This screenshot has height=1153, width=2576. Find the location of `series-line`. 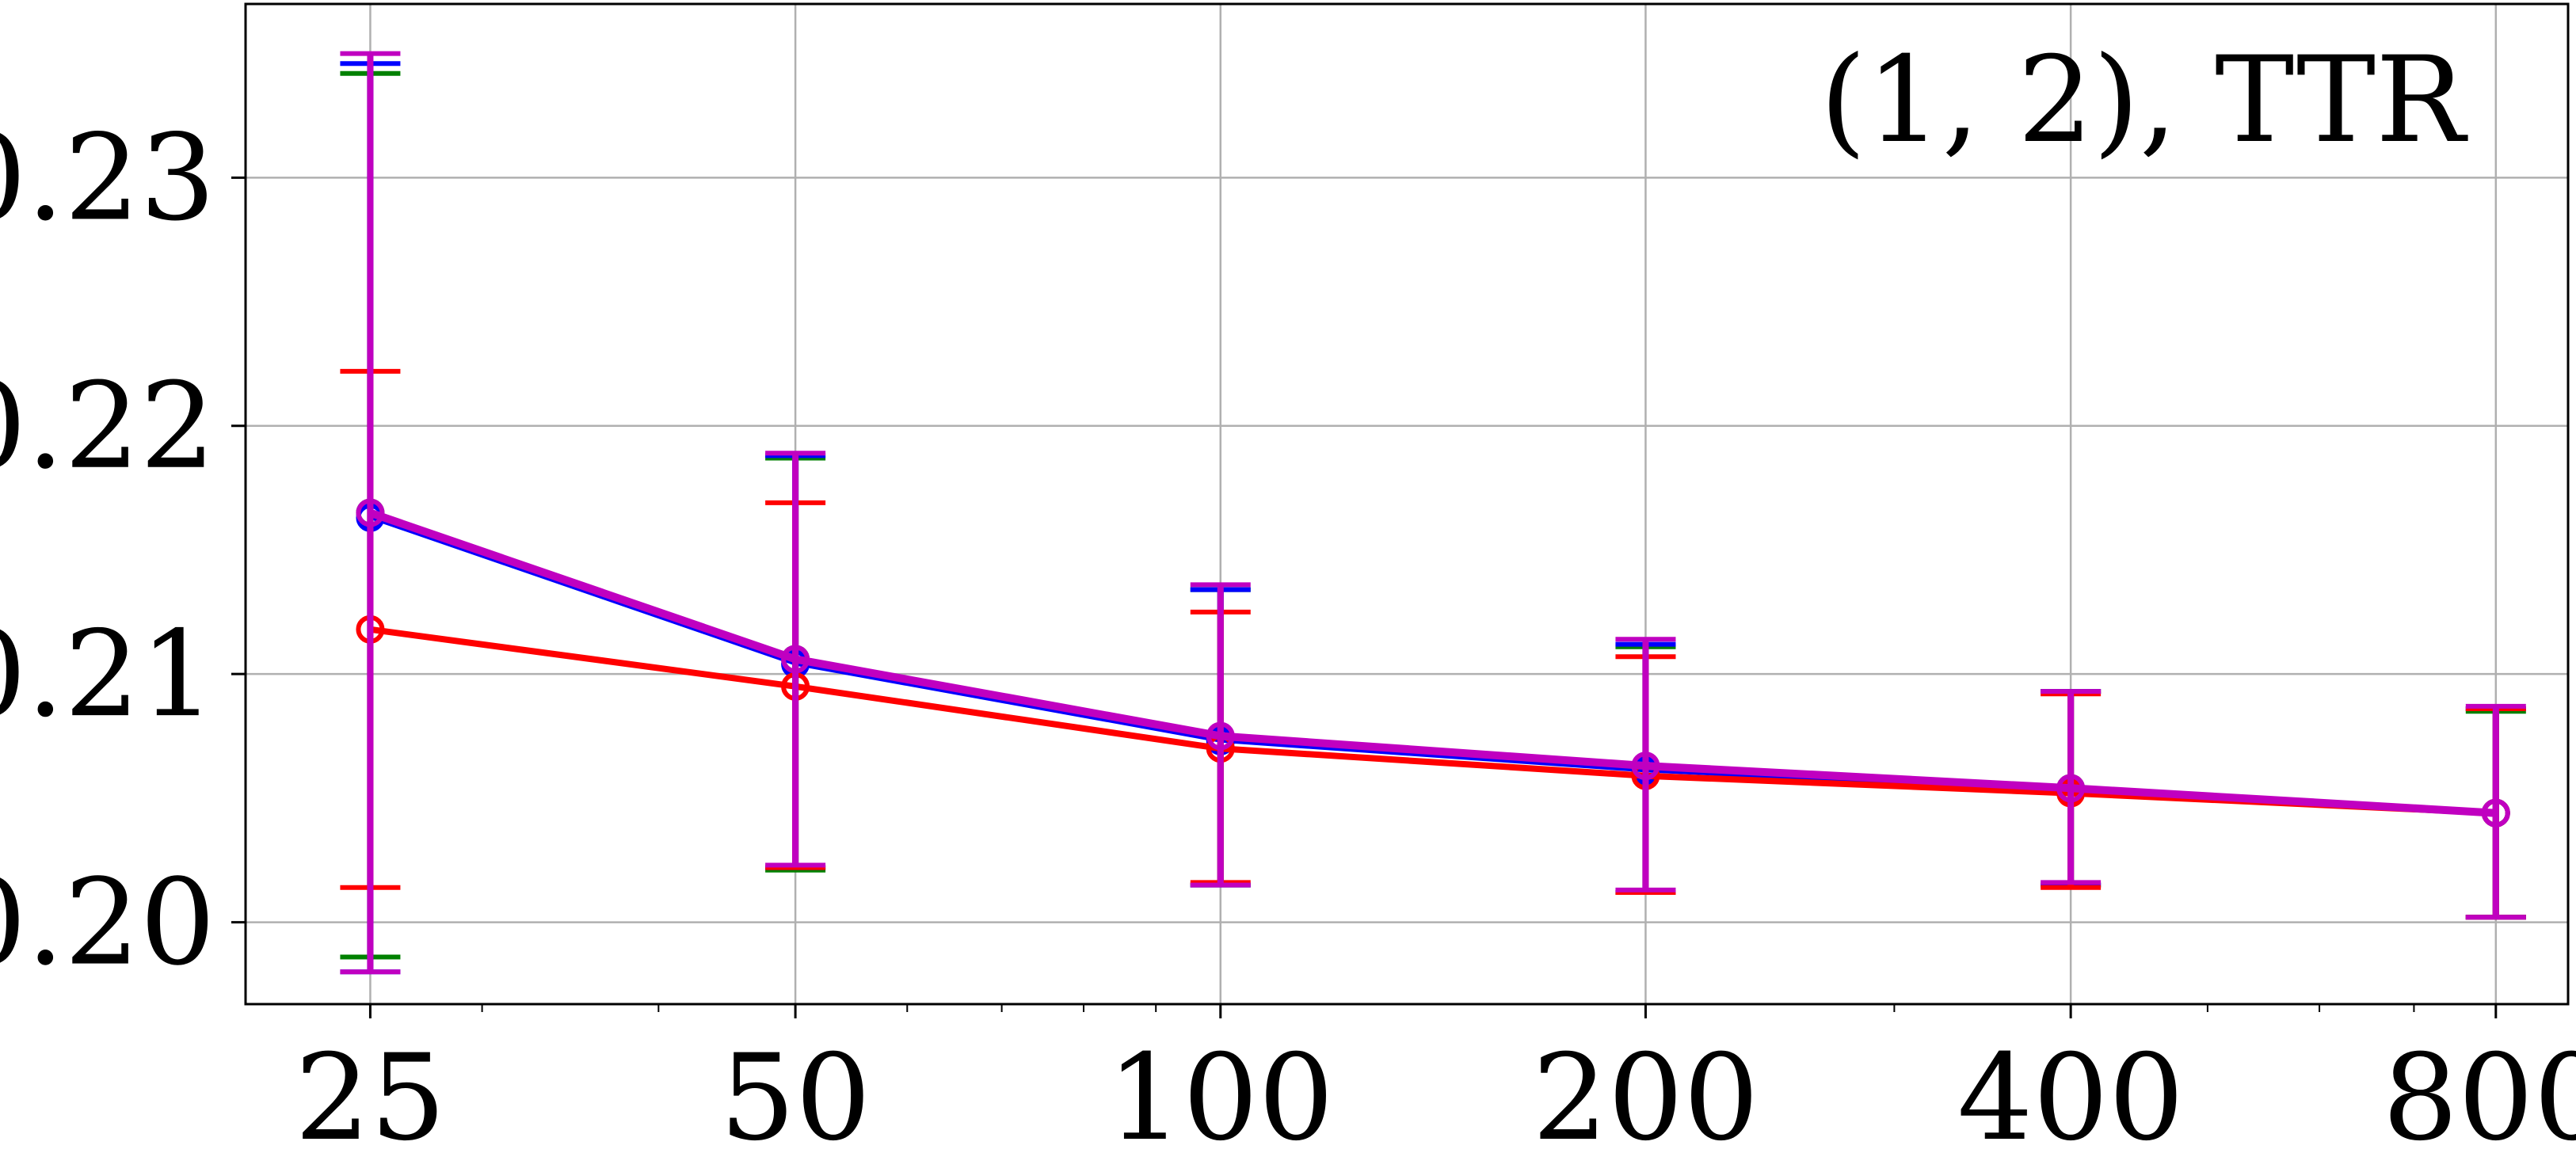

series-line is located at coordinates (1432, 721).